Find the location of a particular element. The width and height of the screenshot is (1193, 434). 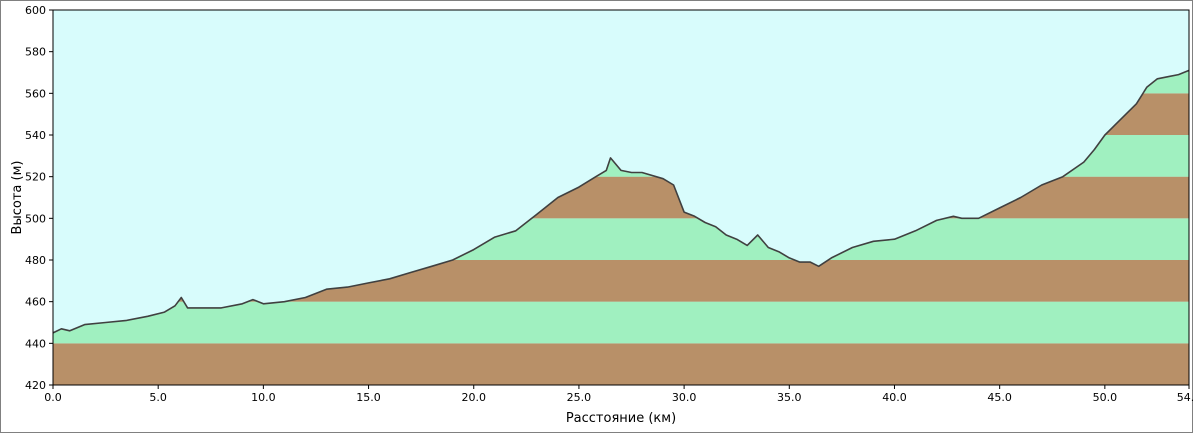

y-tick-label: 500 is located at coordinates (35, 218).